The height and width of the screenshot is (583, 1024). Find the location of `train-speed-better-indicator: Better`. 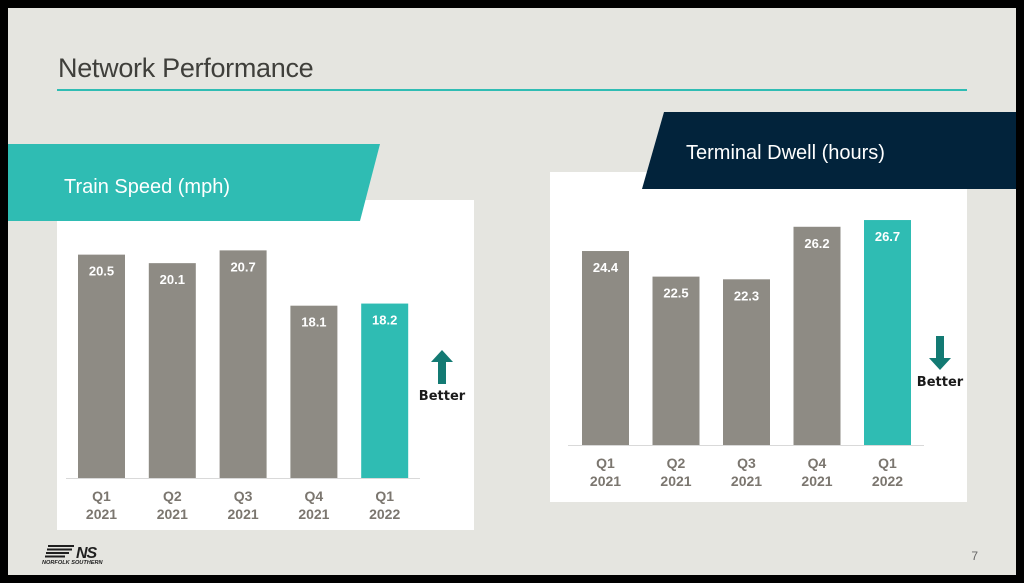

train-speed-better-indicator: Better is located at coordinates (442, 377).